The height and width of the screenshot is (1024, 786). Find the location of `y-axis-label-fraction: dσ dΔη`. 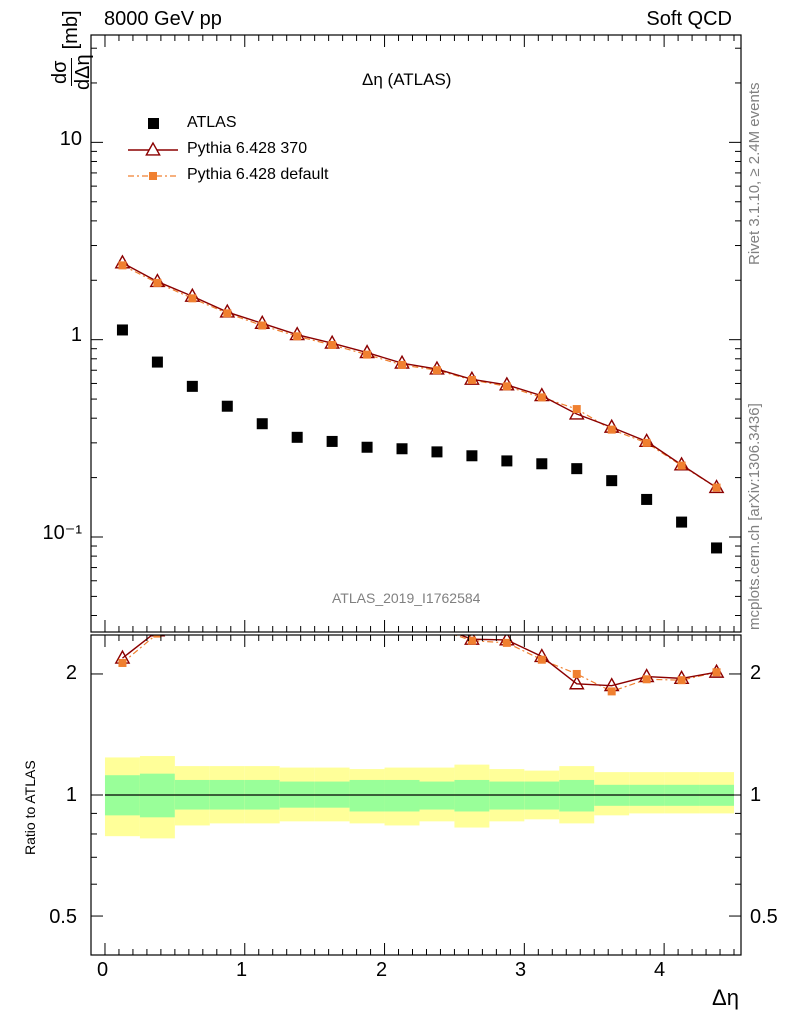

y-axis-label-fraction: dσ dΔη is located at coordinates (71, 72).